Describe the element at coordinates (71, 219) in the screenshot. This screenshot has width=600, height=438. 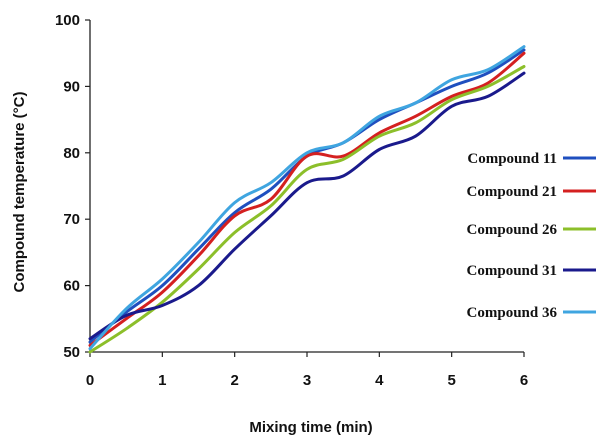
I see `y-tick-label: 70` at that location.